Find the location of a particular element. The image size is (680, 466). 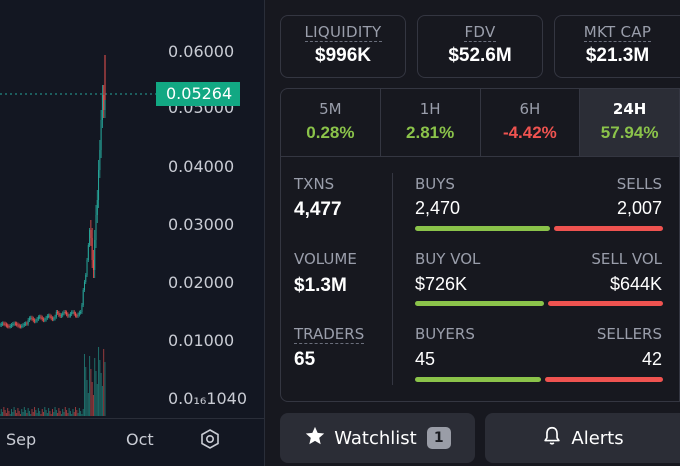

liquidity-card: LIQUIDITY $996K is located at coordinates (343, 46).